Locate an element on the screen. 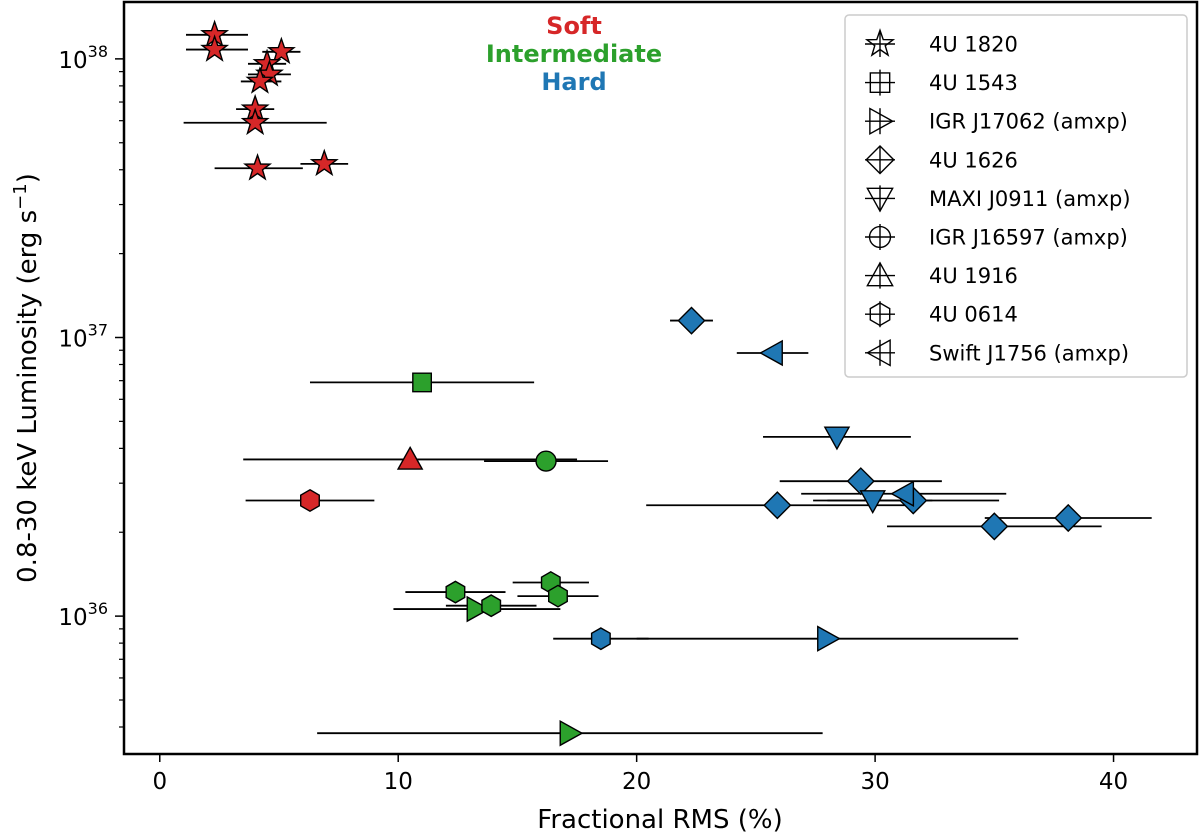  y-tick-label-exponent: 36 is located at coordinates (98, 608).